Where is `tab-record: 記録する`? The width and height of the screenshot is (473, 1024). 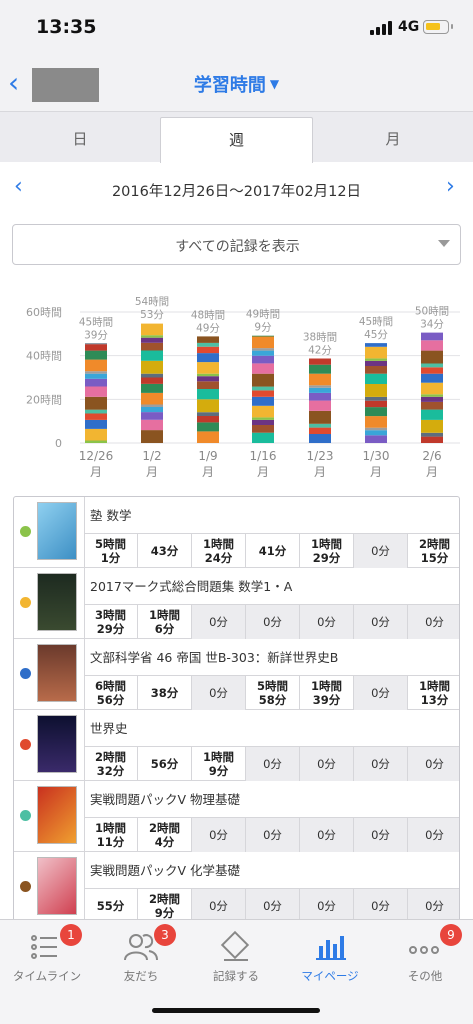
tab-record: 記録する is located at coordinates (236, 957).